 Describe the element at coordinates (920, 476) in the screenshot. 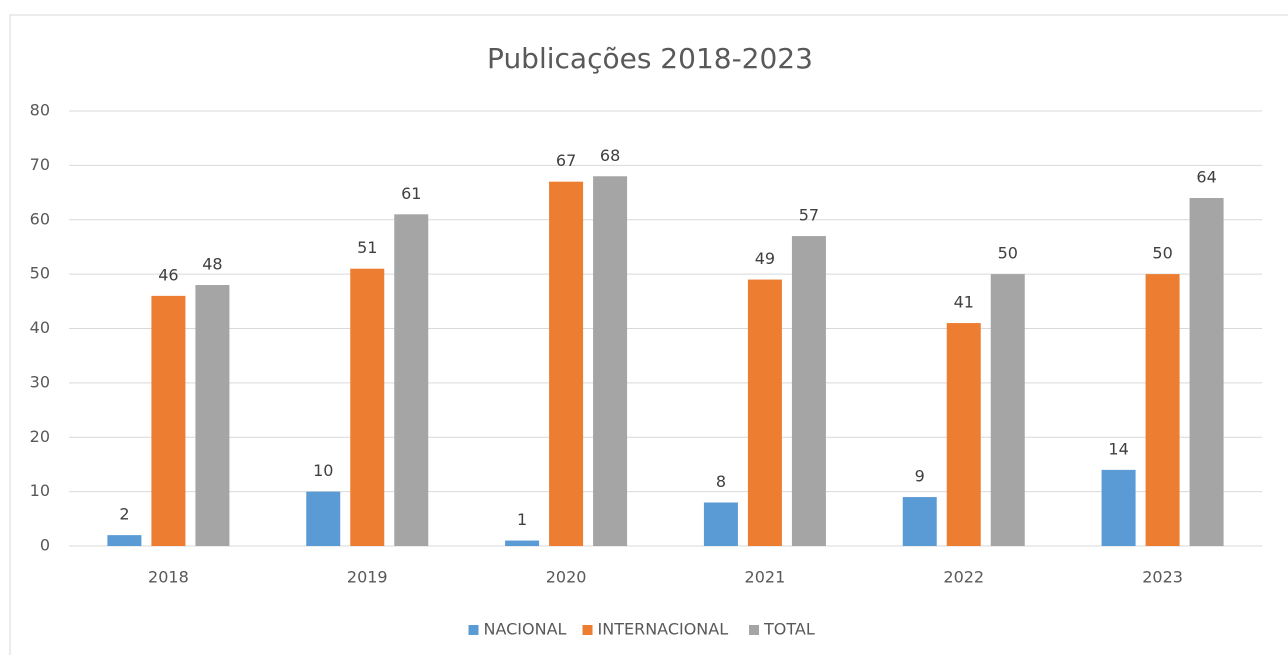

I see `value-label: 9` at that location.